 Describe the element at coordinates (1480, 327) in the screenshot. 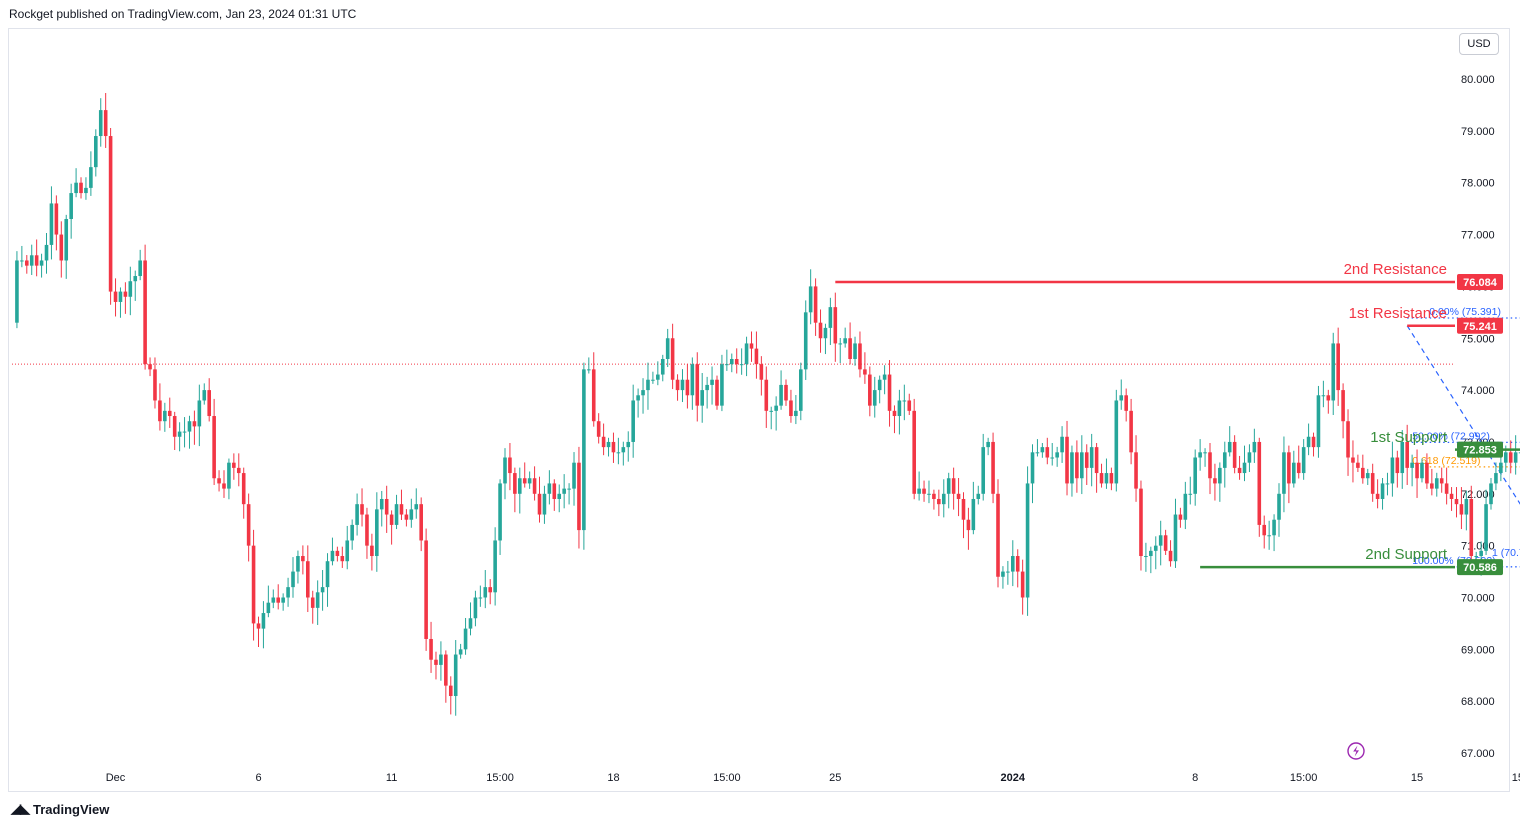

I see `resistance-1-price-value: 75.241` at that location.